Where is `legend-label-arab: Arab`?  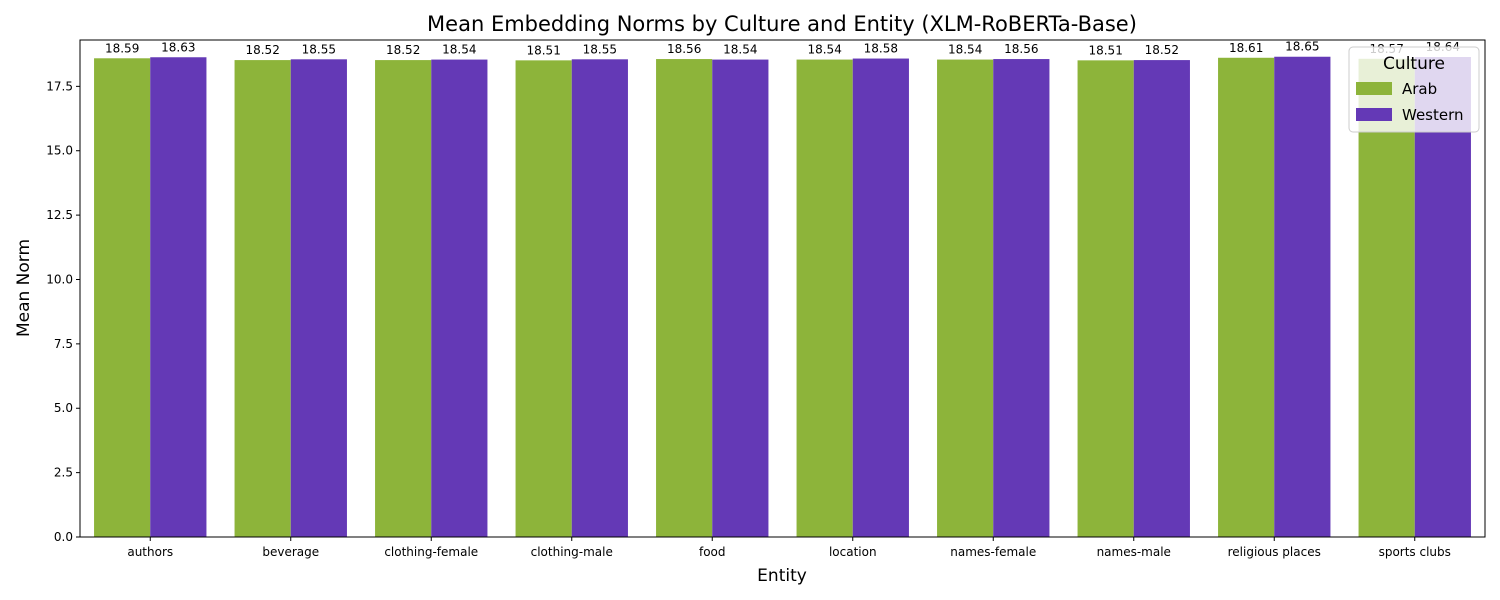 legend-label-arab: Arab is located at coordinates (1419, 89).